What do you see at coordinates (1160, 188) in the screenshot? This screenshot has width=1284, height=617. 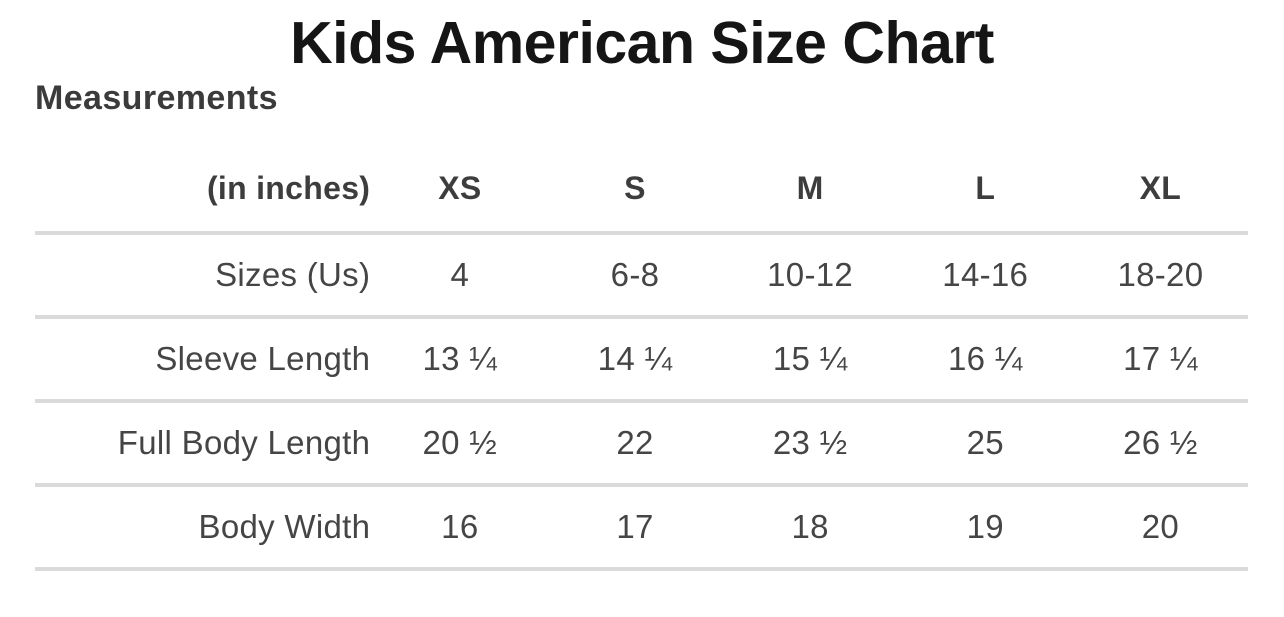 I see `column-header-xl: XL` at bounding box center [1160, 188].